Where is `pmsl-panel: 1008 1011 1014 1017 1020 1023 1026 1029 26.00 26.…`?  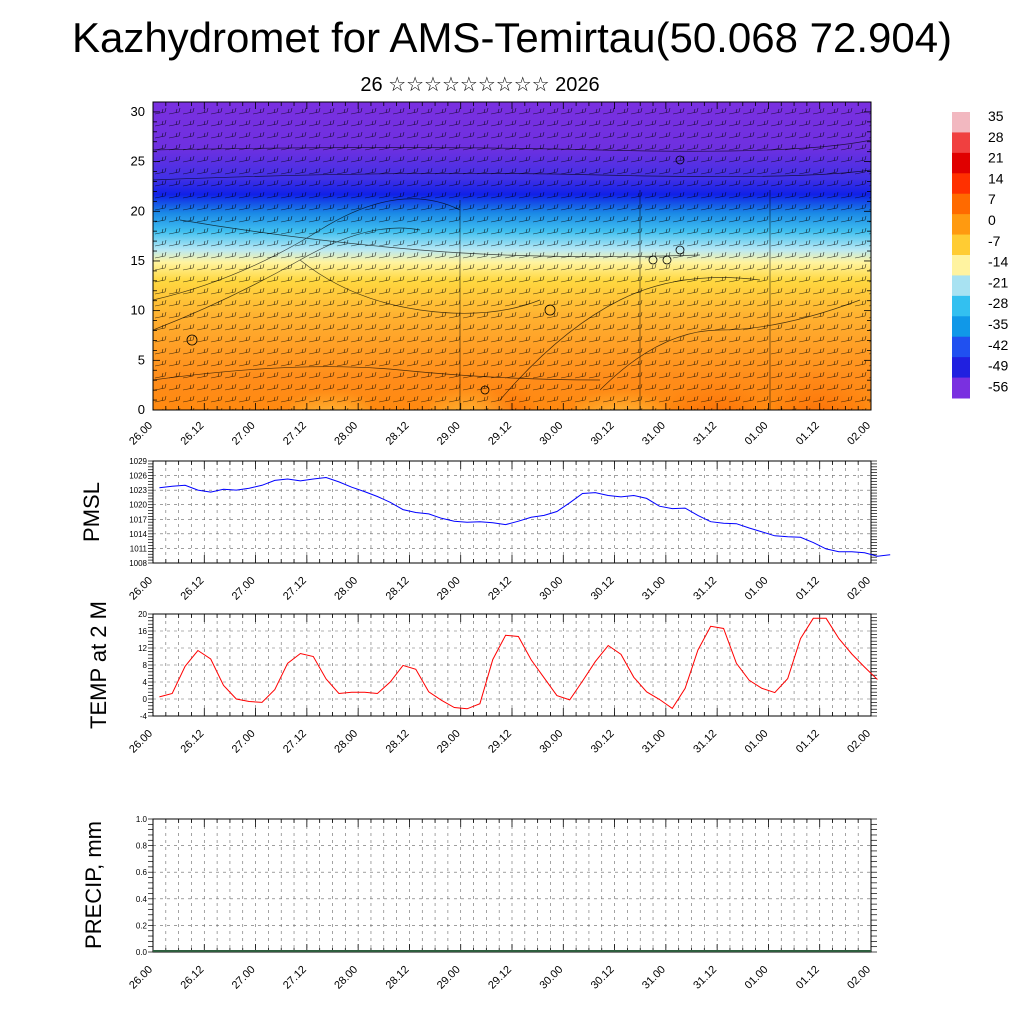 pmsl-panel: 1008 1011 1014 1017 1020 1023 1026 1029 26.00 26.… is located at coordinates (485, 530).